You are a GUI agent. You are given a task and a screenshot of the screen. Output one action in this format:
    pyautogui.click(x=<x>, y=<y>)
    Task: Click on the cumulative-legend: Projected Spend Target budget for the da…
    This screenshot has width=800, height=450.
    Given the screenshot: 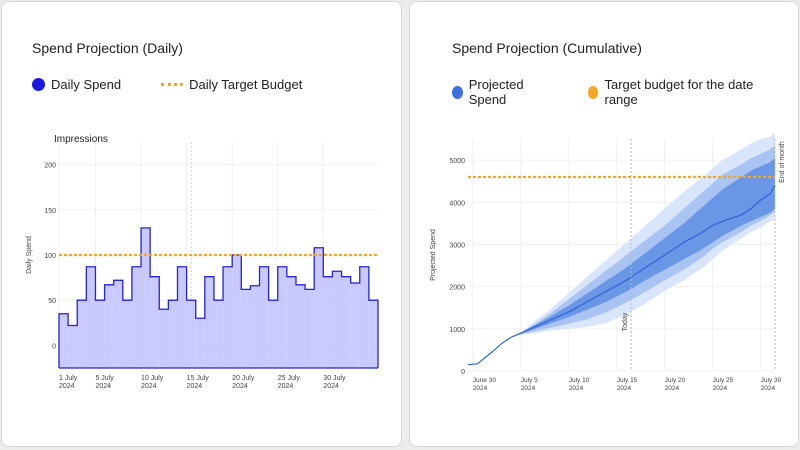 What is the action you would take?
    pyautogui.click(x=625, y=92)
    